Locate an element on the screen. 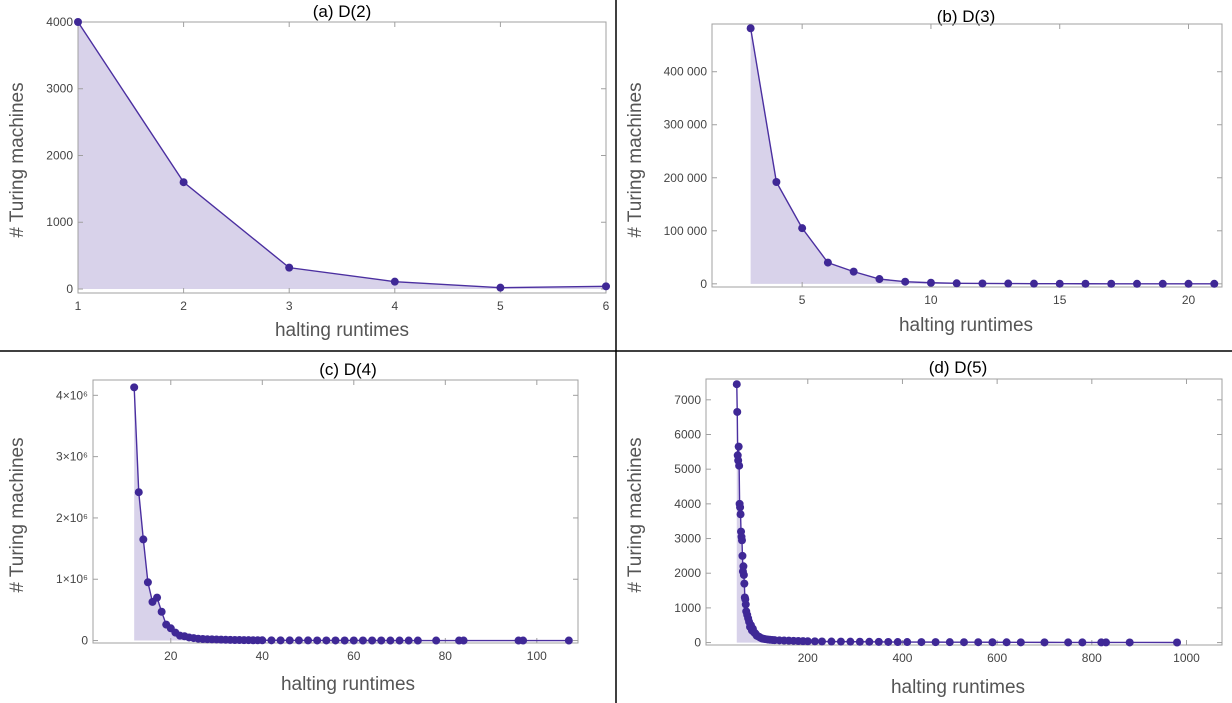 This screenshot has height=703, width=1232. chart-b-xtick-label: 20 is located at coordinates (1189, 300).